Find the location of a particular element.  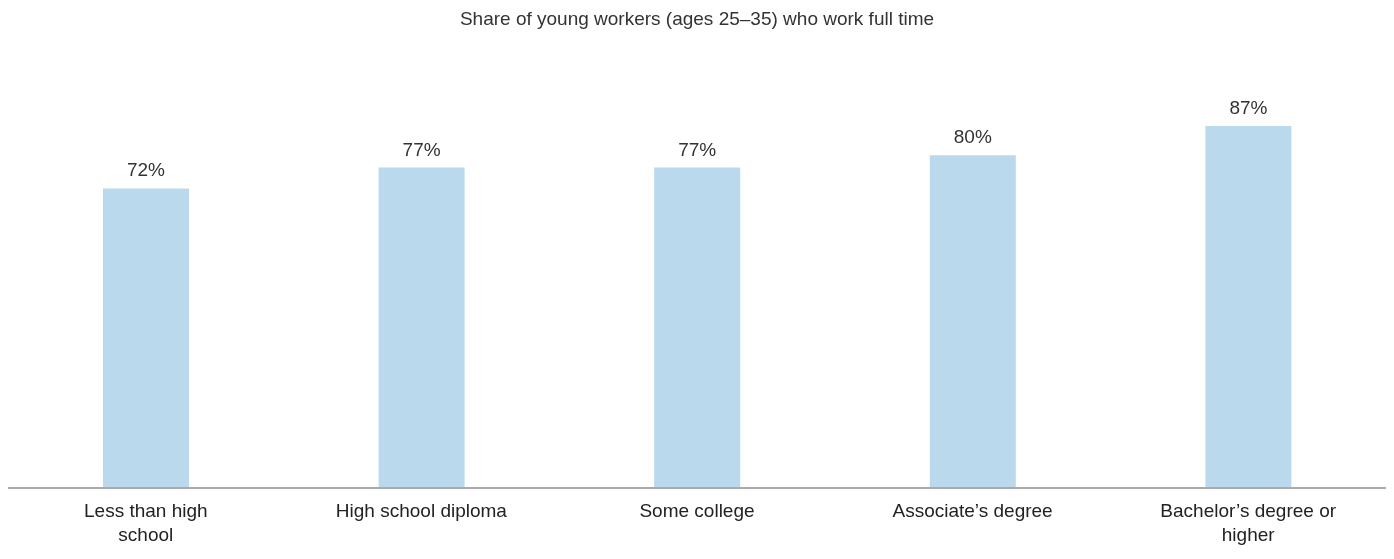

data-label: 87% is located at coordinates (1248, 107).